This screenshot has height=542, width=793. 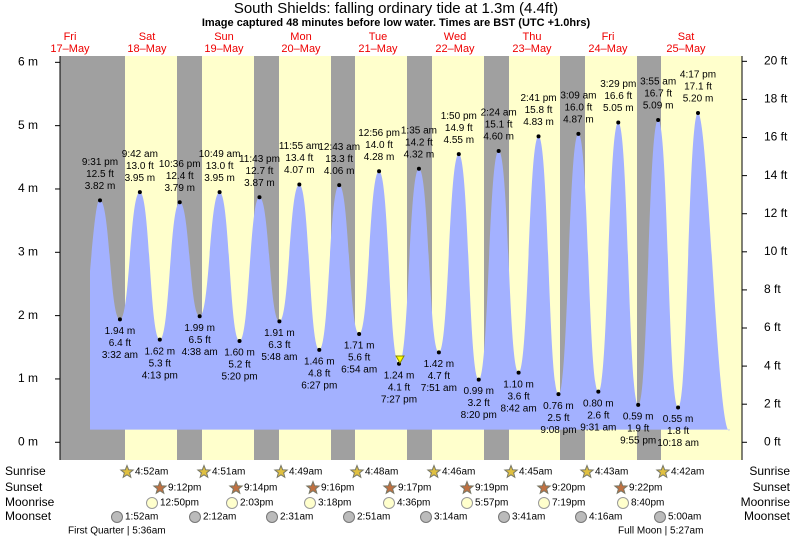 I want to click on y2-tick-label: 8 ft, so click(x=772, y=289).